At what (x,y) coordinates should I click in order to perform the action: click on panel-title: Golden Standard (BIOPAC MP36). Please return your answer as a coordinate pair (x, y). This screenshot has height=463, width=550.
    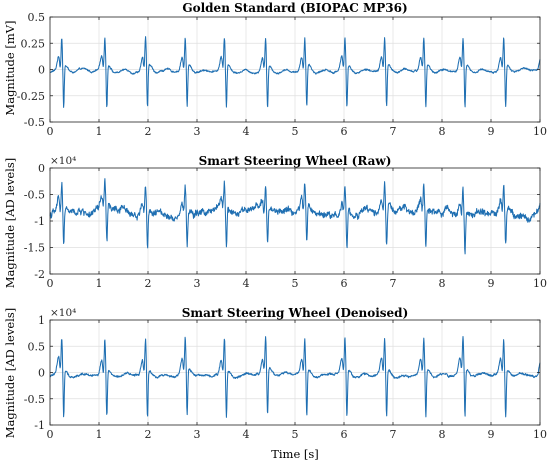
    Looking at the image, I should click on (294, 8).